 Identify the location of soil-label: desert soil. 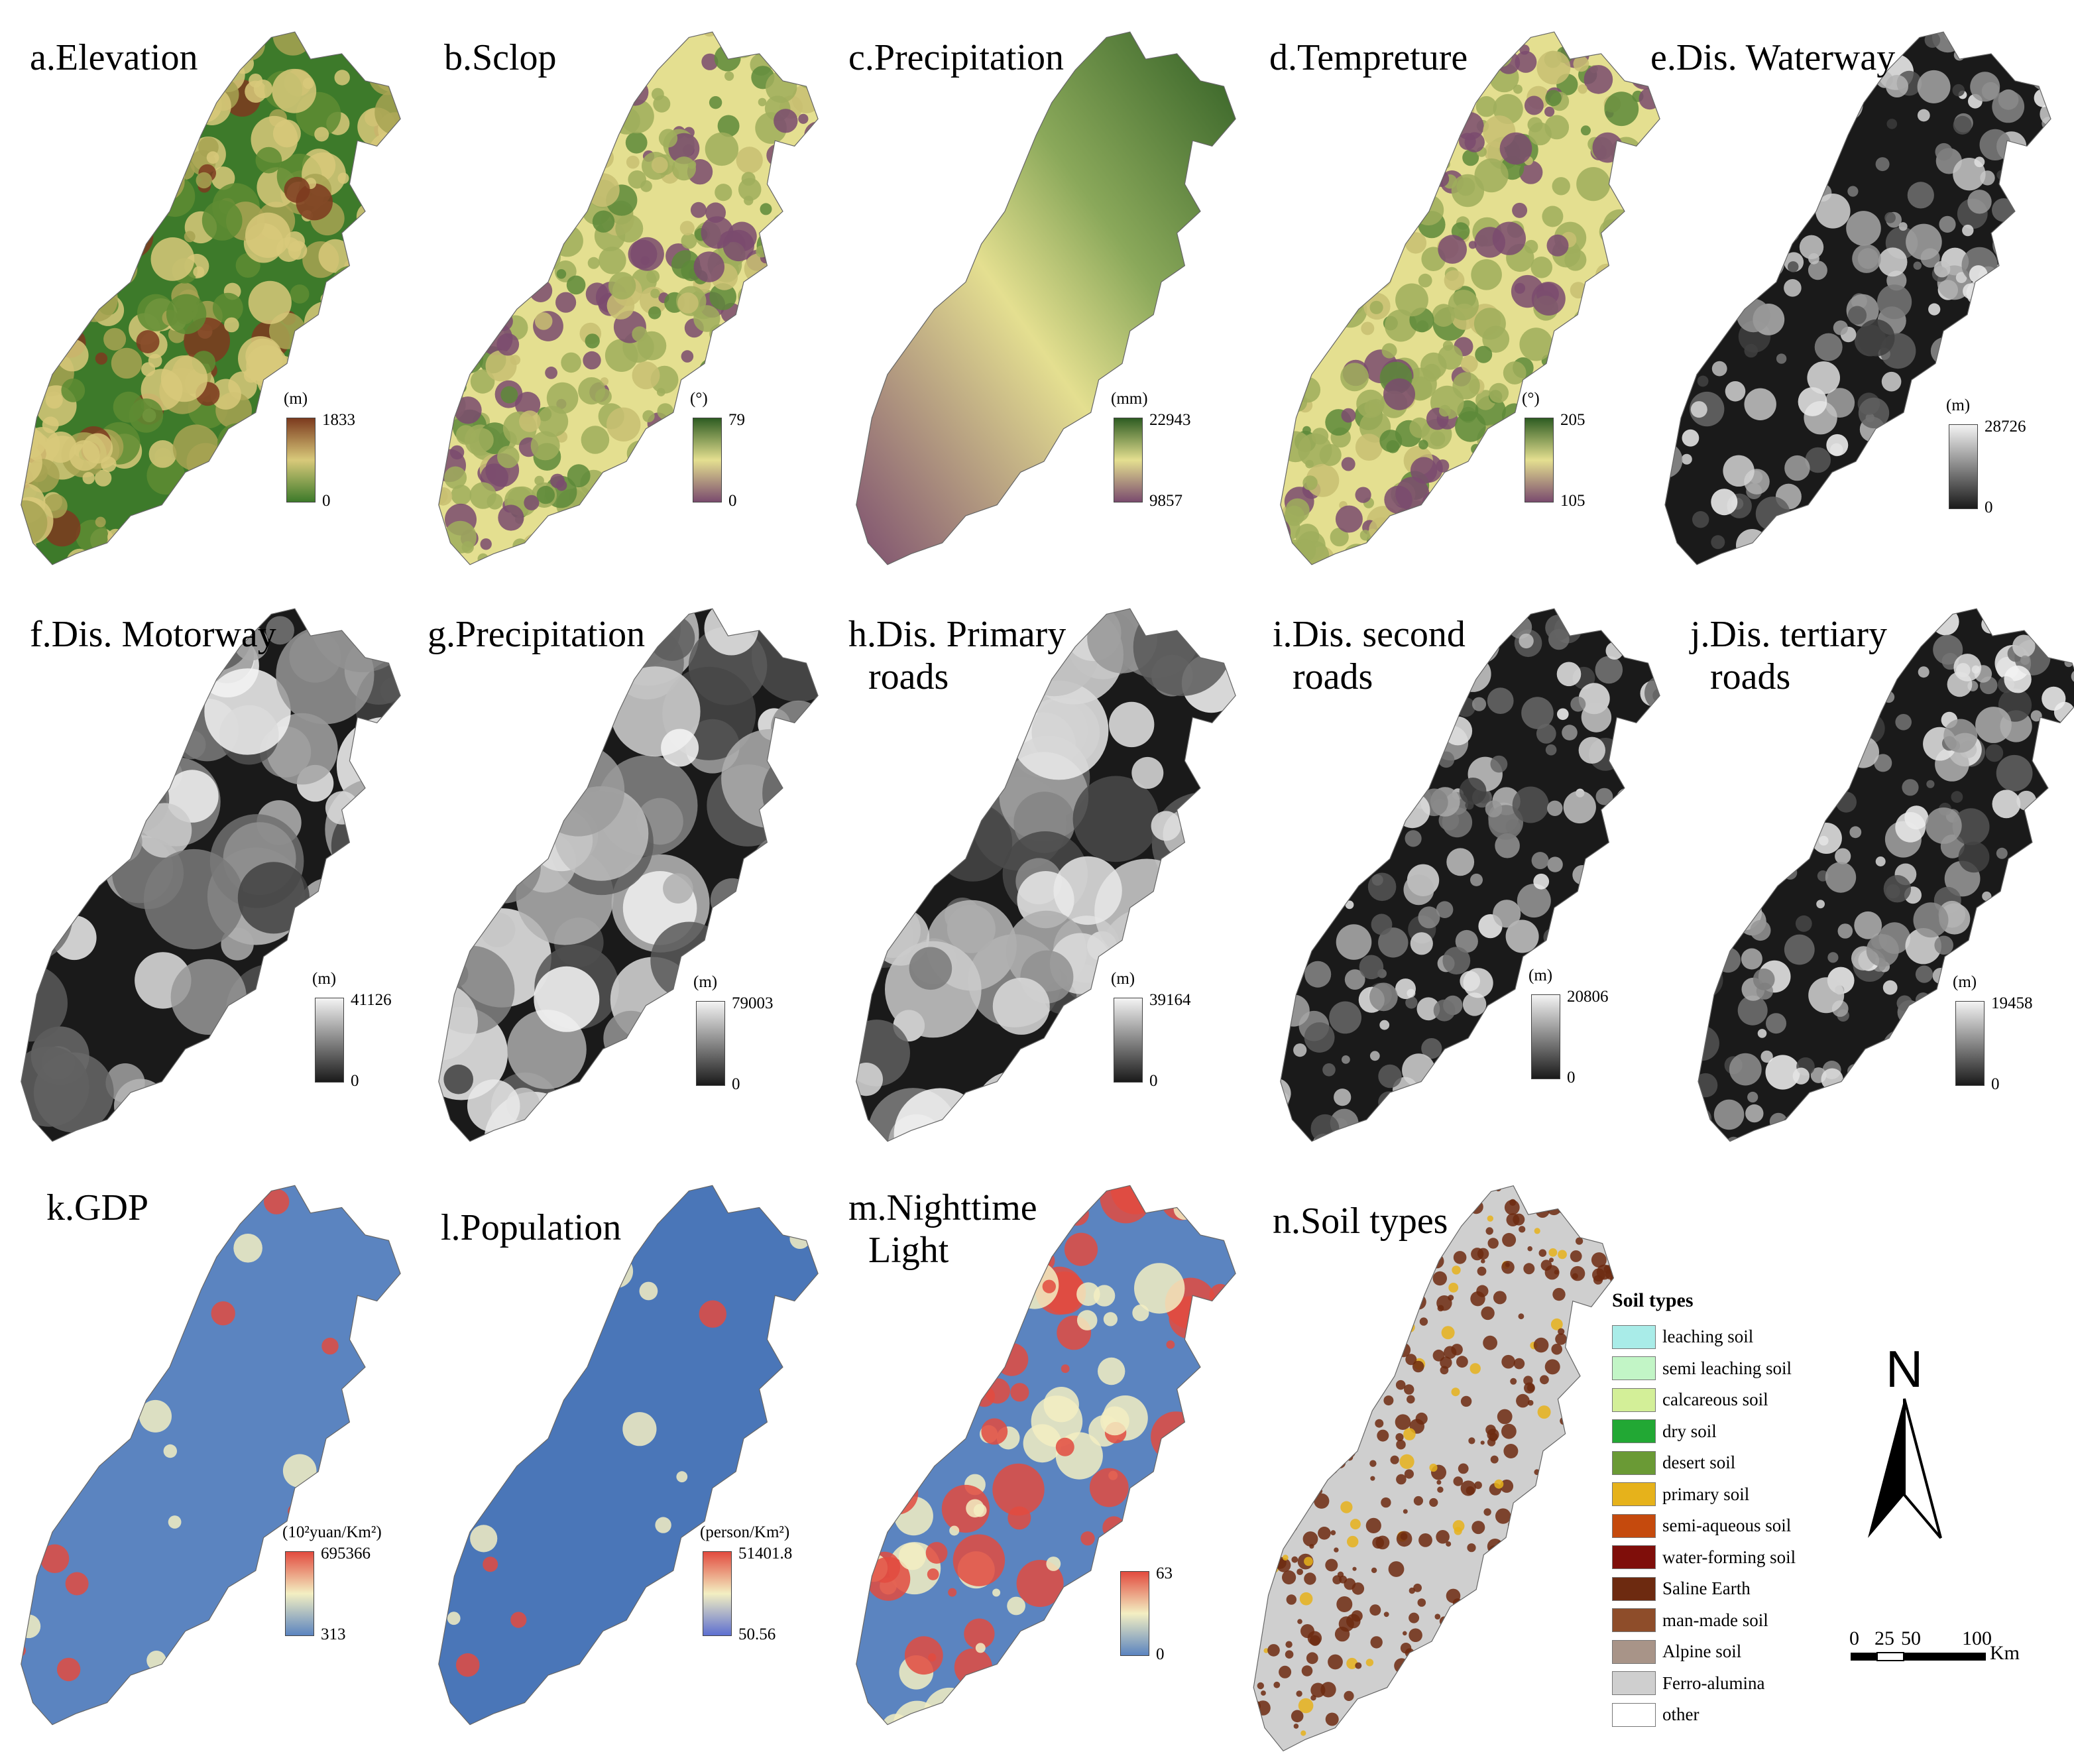
(1699, 1462).